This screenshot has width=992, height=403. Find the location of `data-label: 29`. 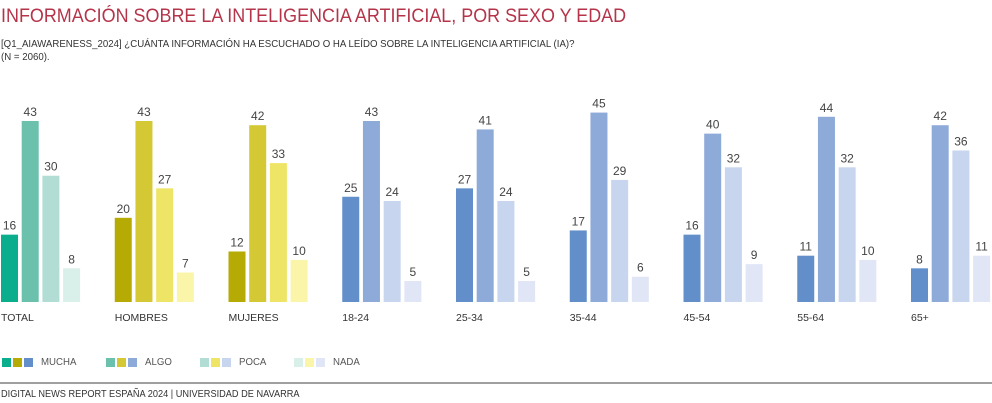

data-label: 29 is located at coordinates (620, 171).